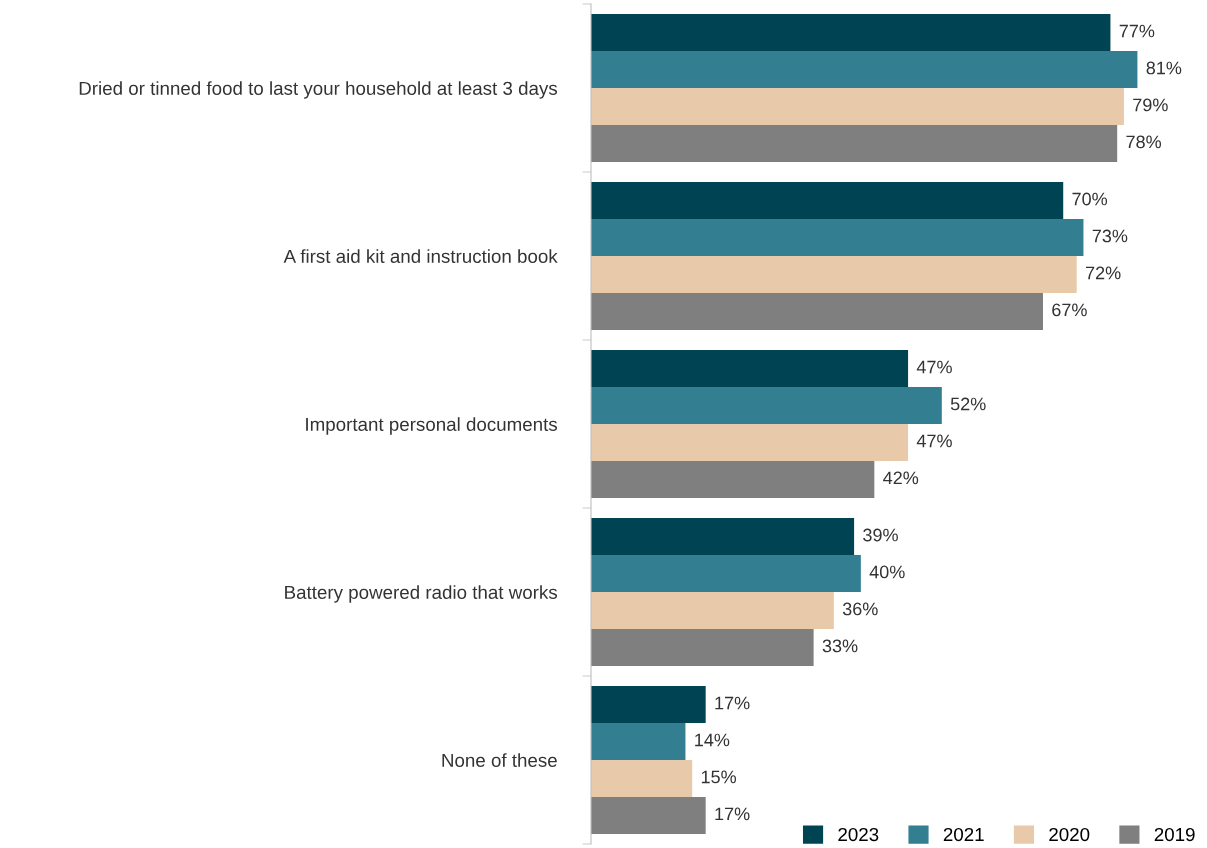 This screenshot has height=848, width=1207. Describe the element at coordinates (719, 777) in the screenshot. I see `data-label: 15%` at that location.